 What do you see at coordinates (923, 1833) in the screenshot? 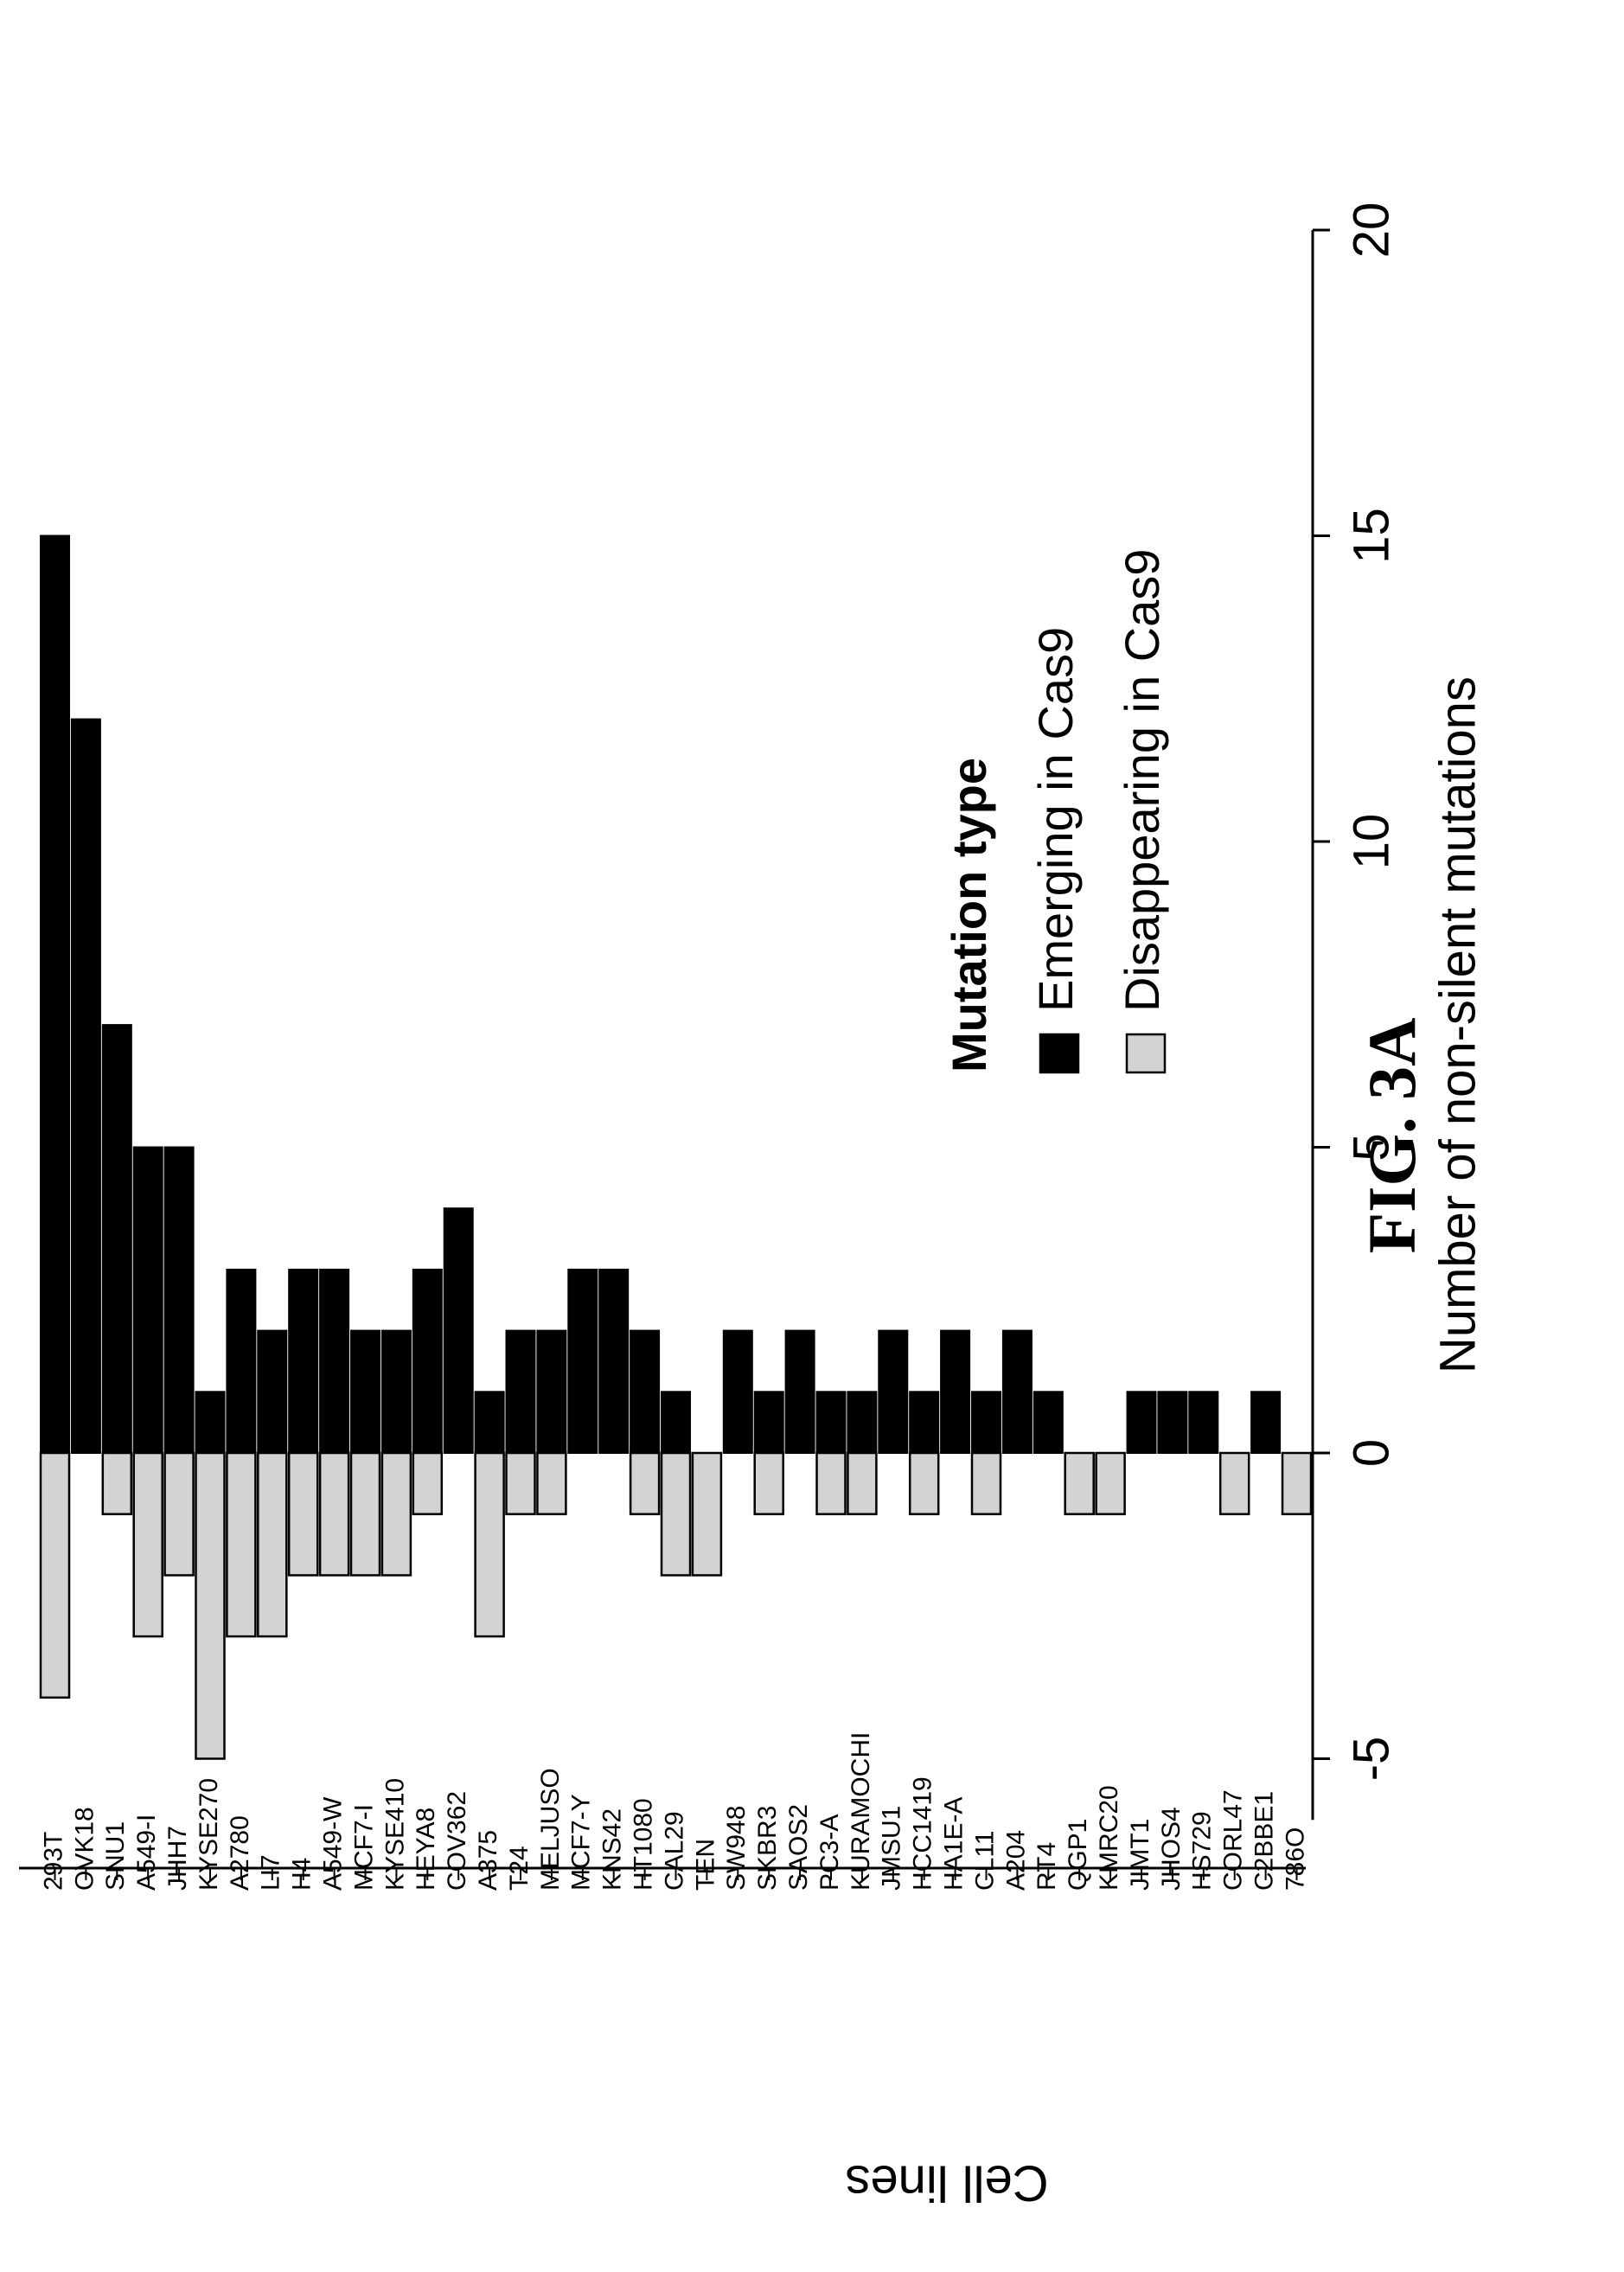
I see `category-label-hcc1419: HCC1419` at bounding box center [923, 1833].